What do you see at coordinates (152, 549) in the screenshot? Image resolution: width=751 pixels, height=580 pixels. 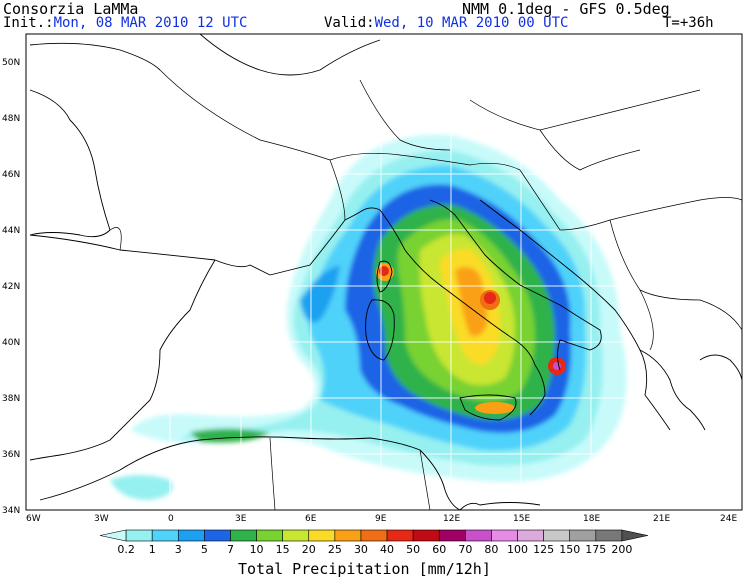 I see `colorbar-tick-label: 1` at bounding box center [152, 549].